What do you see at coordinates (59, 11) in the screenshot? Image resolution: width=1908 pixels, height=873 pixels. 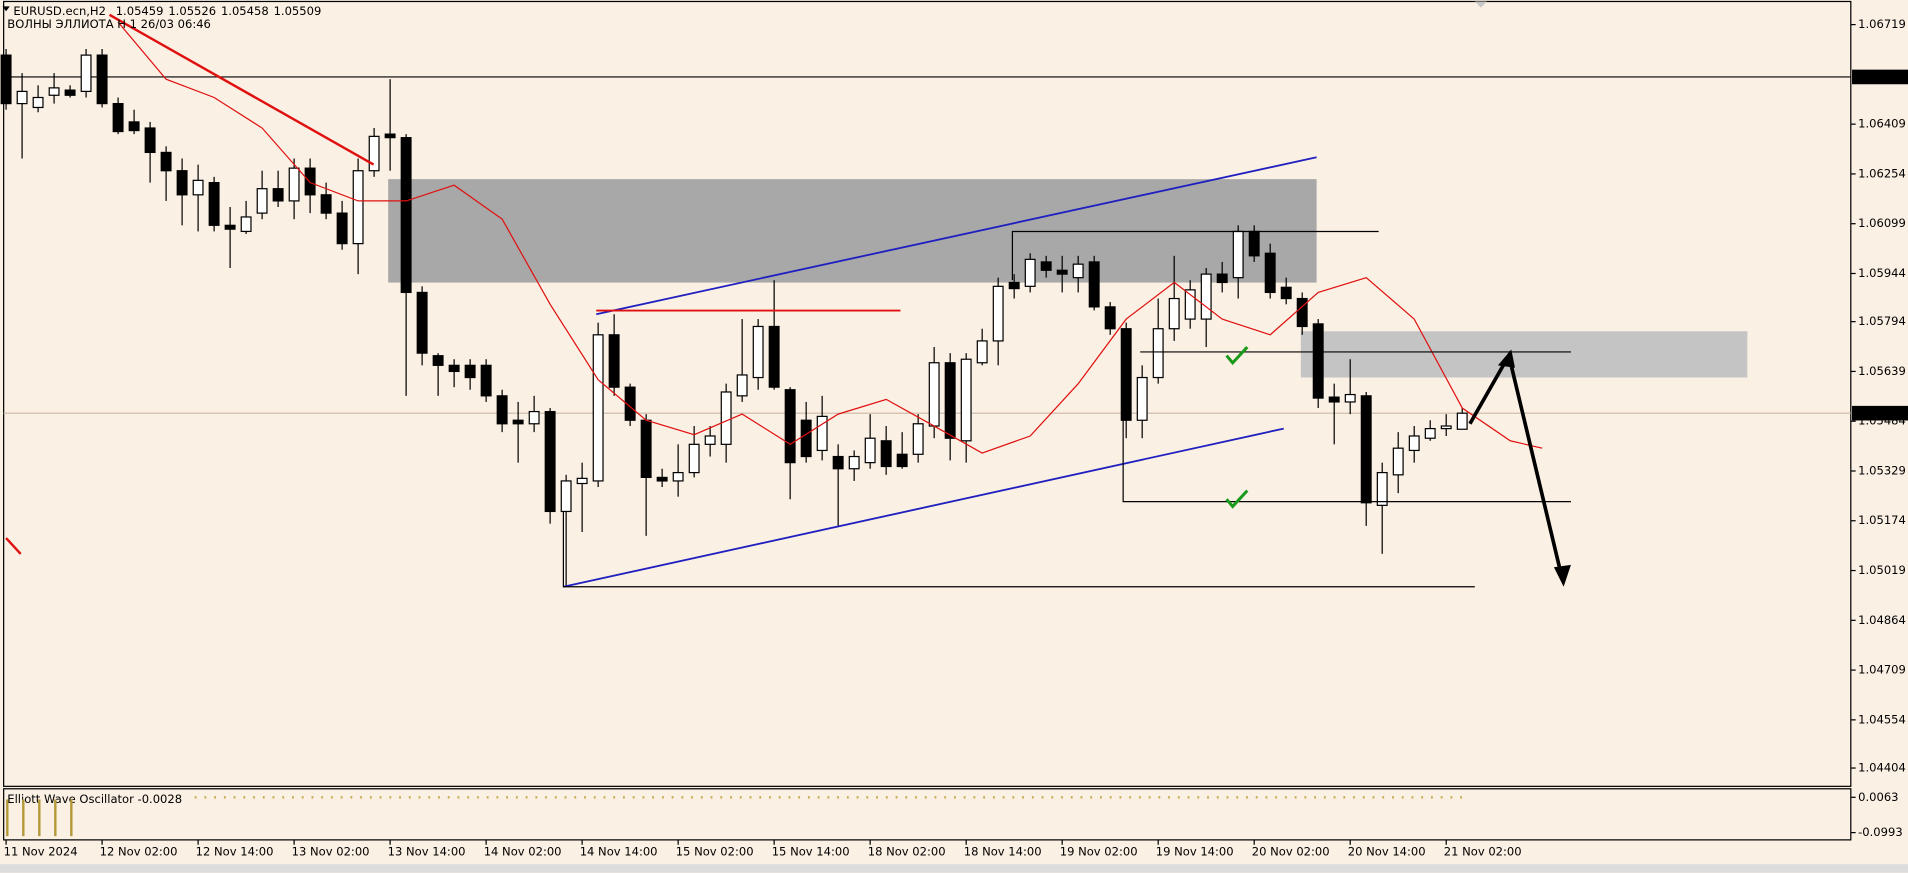 I see `symbol: EURUSD.ecn,H2` at bounding box center [59, 11].